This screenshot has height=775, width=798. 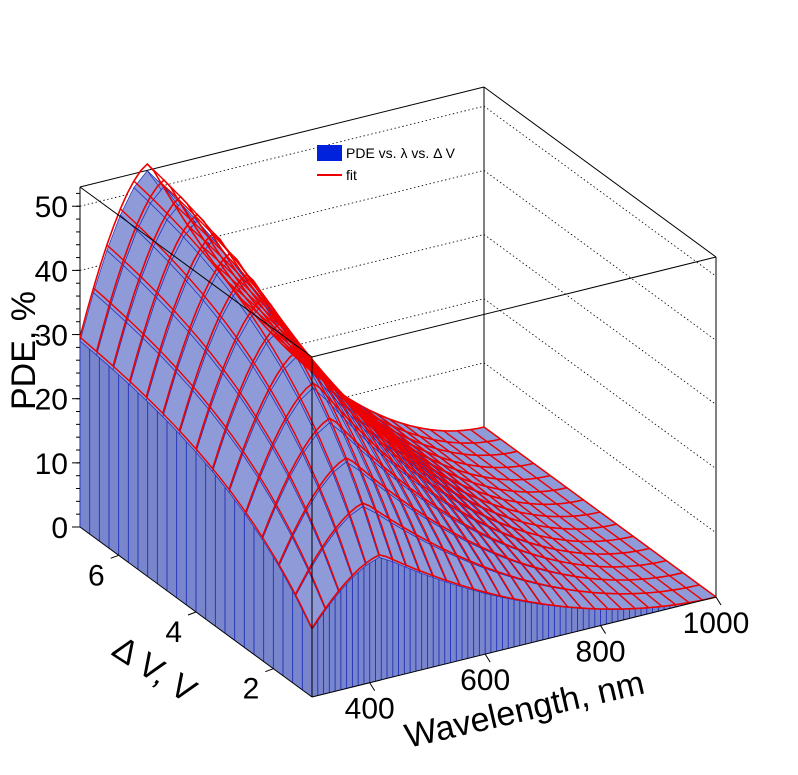 I want to click on z-tick-label: 10, so click(x=51, y=464).